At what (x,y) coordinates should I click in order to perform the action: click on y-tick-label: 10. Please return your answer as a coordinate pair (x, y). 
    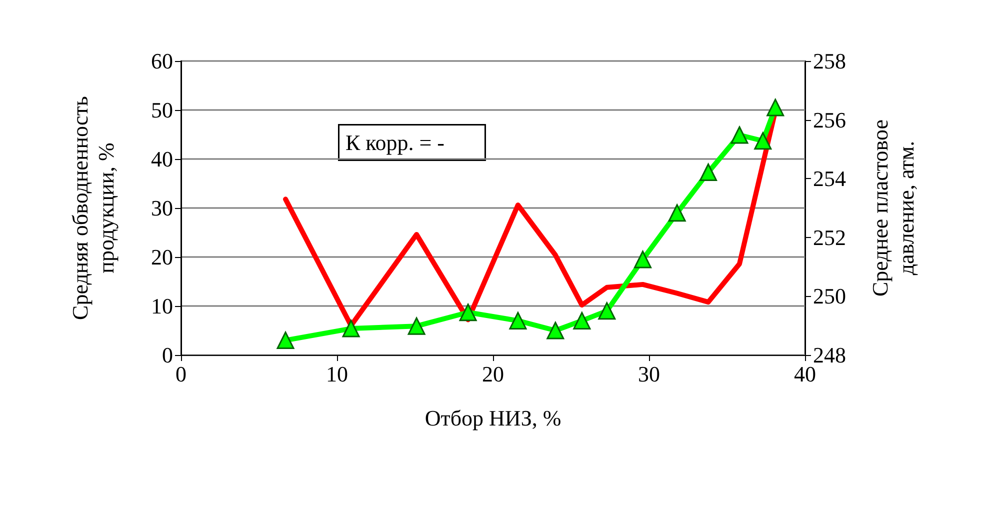
    Looking at the image, I should click on (162, 306).